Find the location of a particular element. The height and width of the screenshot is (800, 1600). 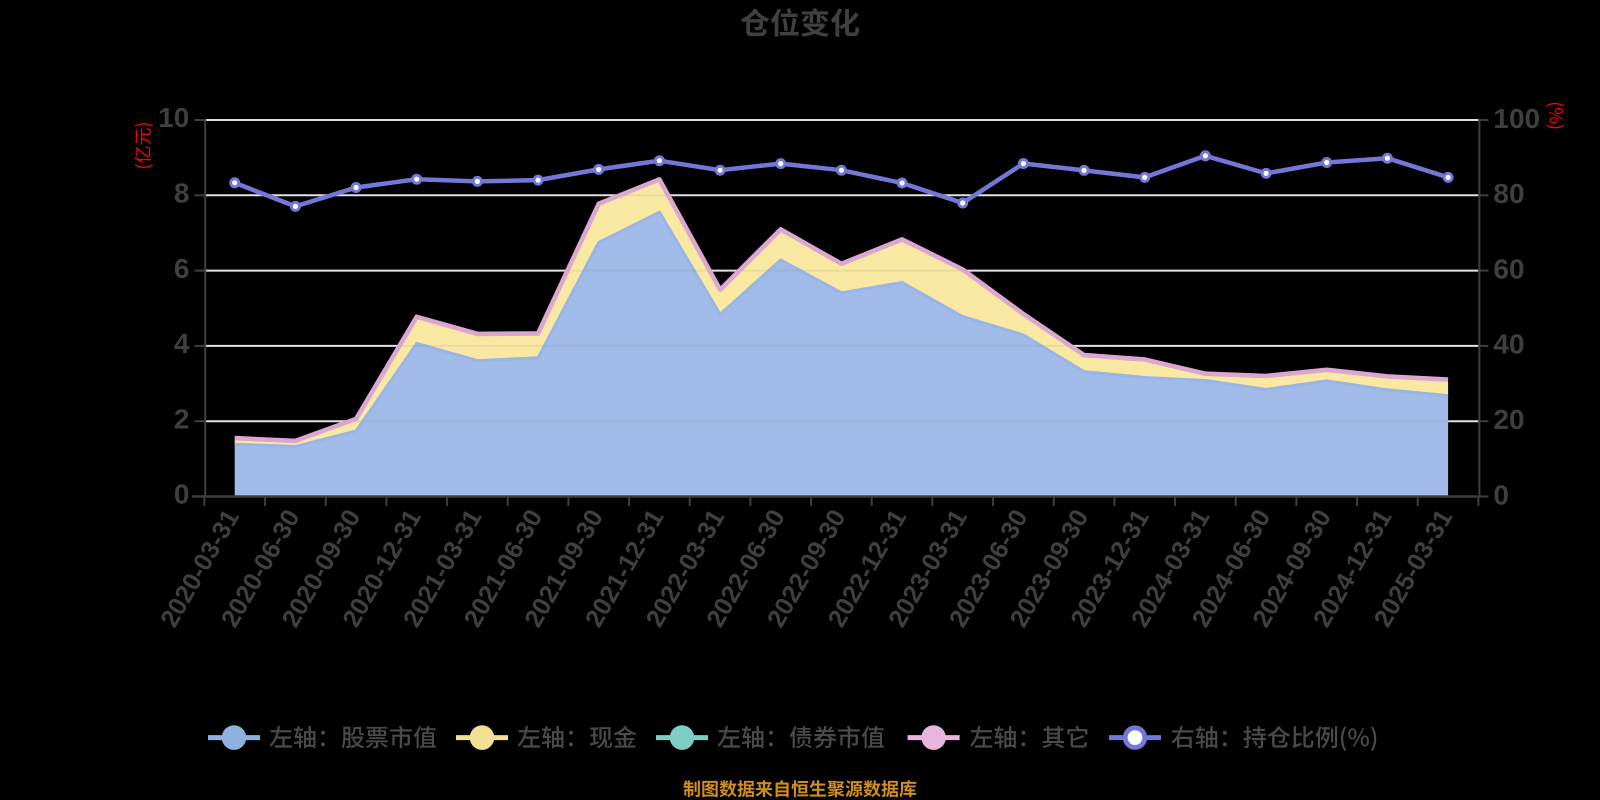

svg-text: 40 is located at coordinates (1508, 344).